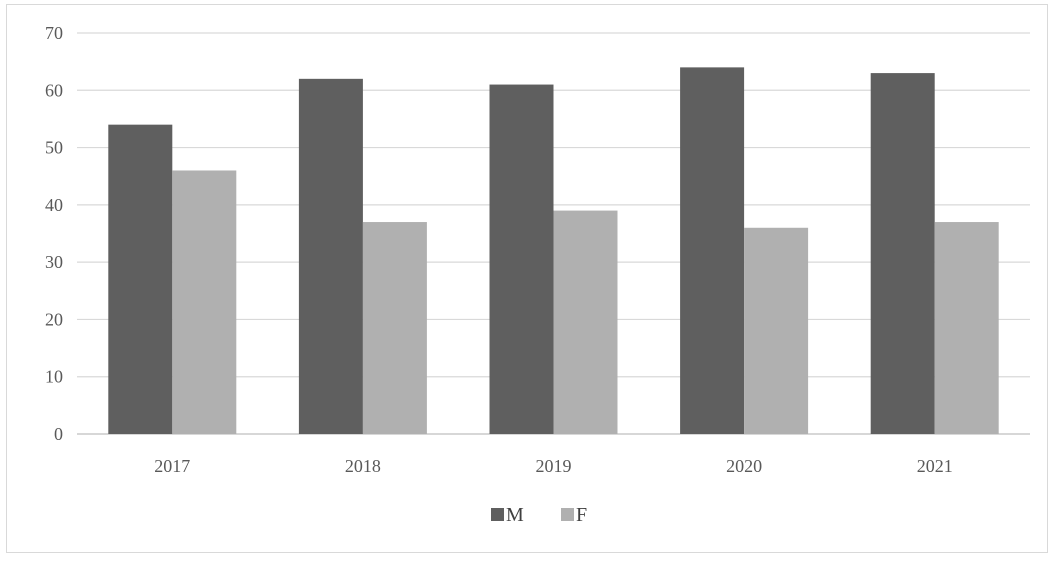 The height and width of the screenshot is (563, 1052). Describe the element at coordinates (776, 330) in the screenshot. I see `bar-f-2020` at that location.